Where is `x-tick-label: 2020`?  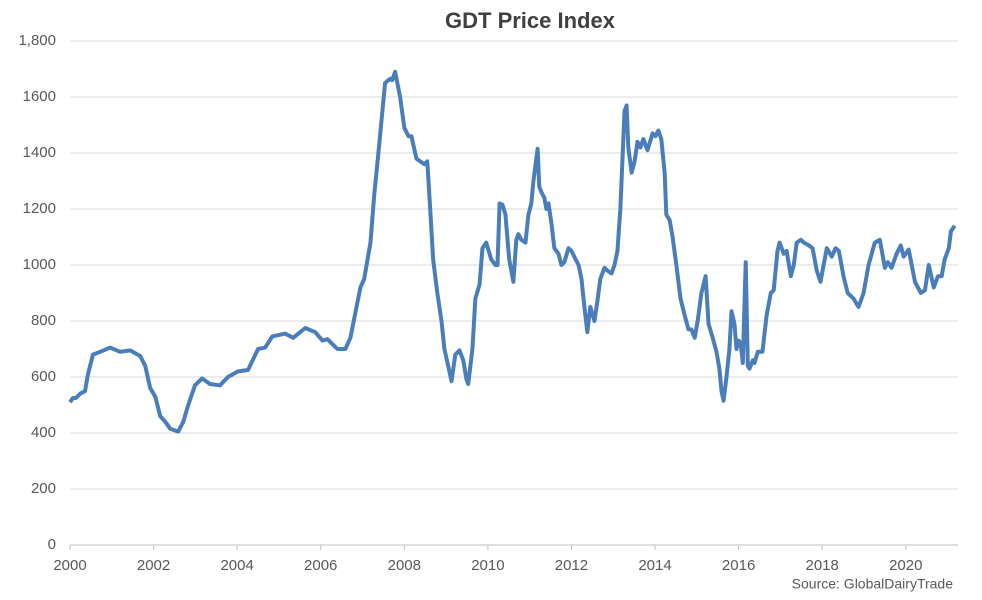
x-tick-label: 2020 is located at coordinates (905, 565).